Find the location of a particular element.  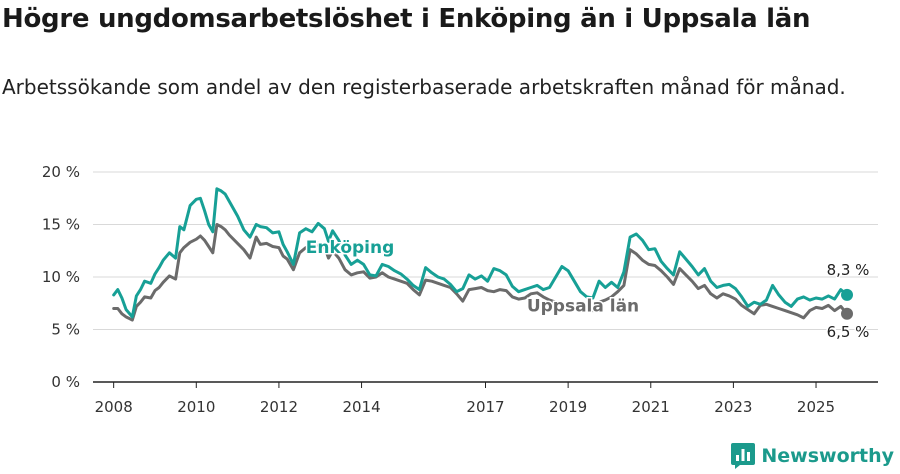

newsworthy-brand: Newsworthy is located at coordinates (812, 456).